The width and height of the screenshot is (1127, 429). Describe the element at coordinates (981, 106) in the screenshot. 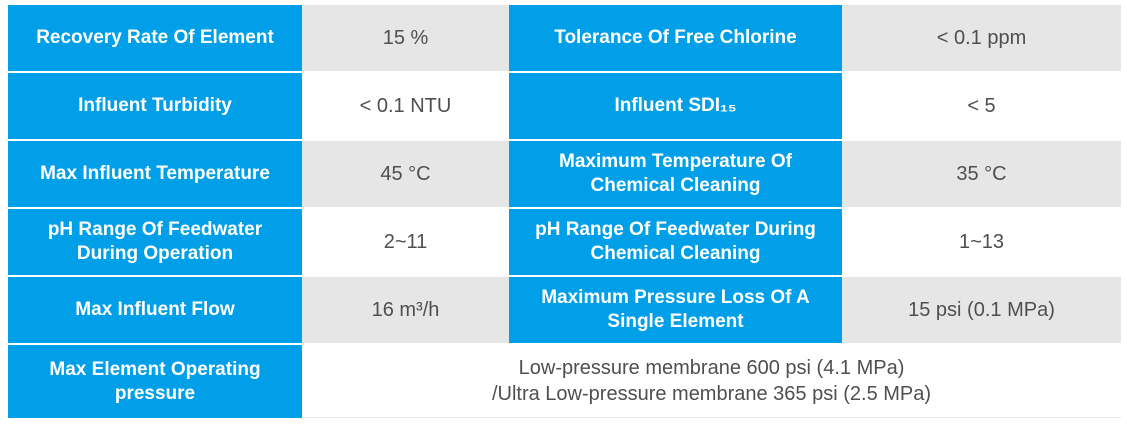

I see `spec-value-influent-sdi15: < 5` at that location.